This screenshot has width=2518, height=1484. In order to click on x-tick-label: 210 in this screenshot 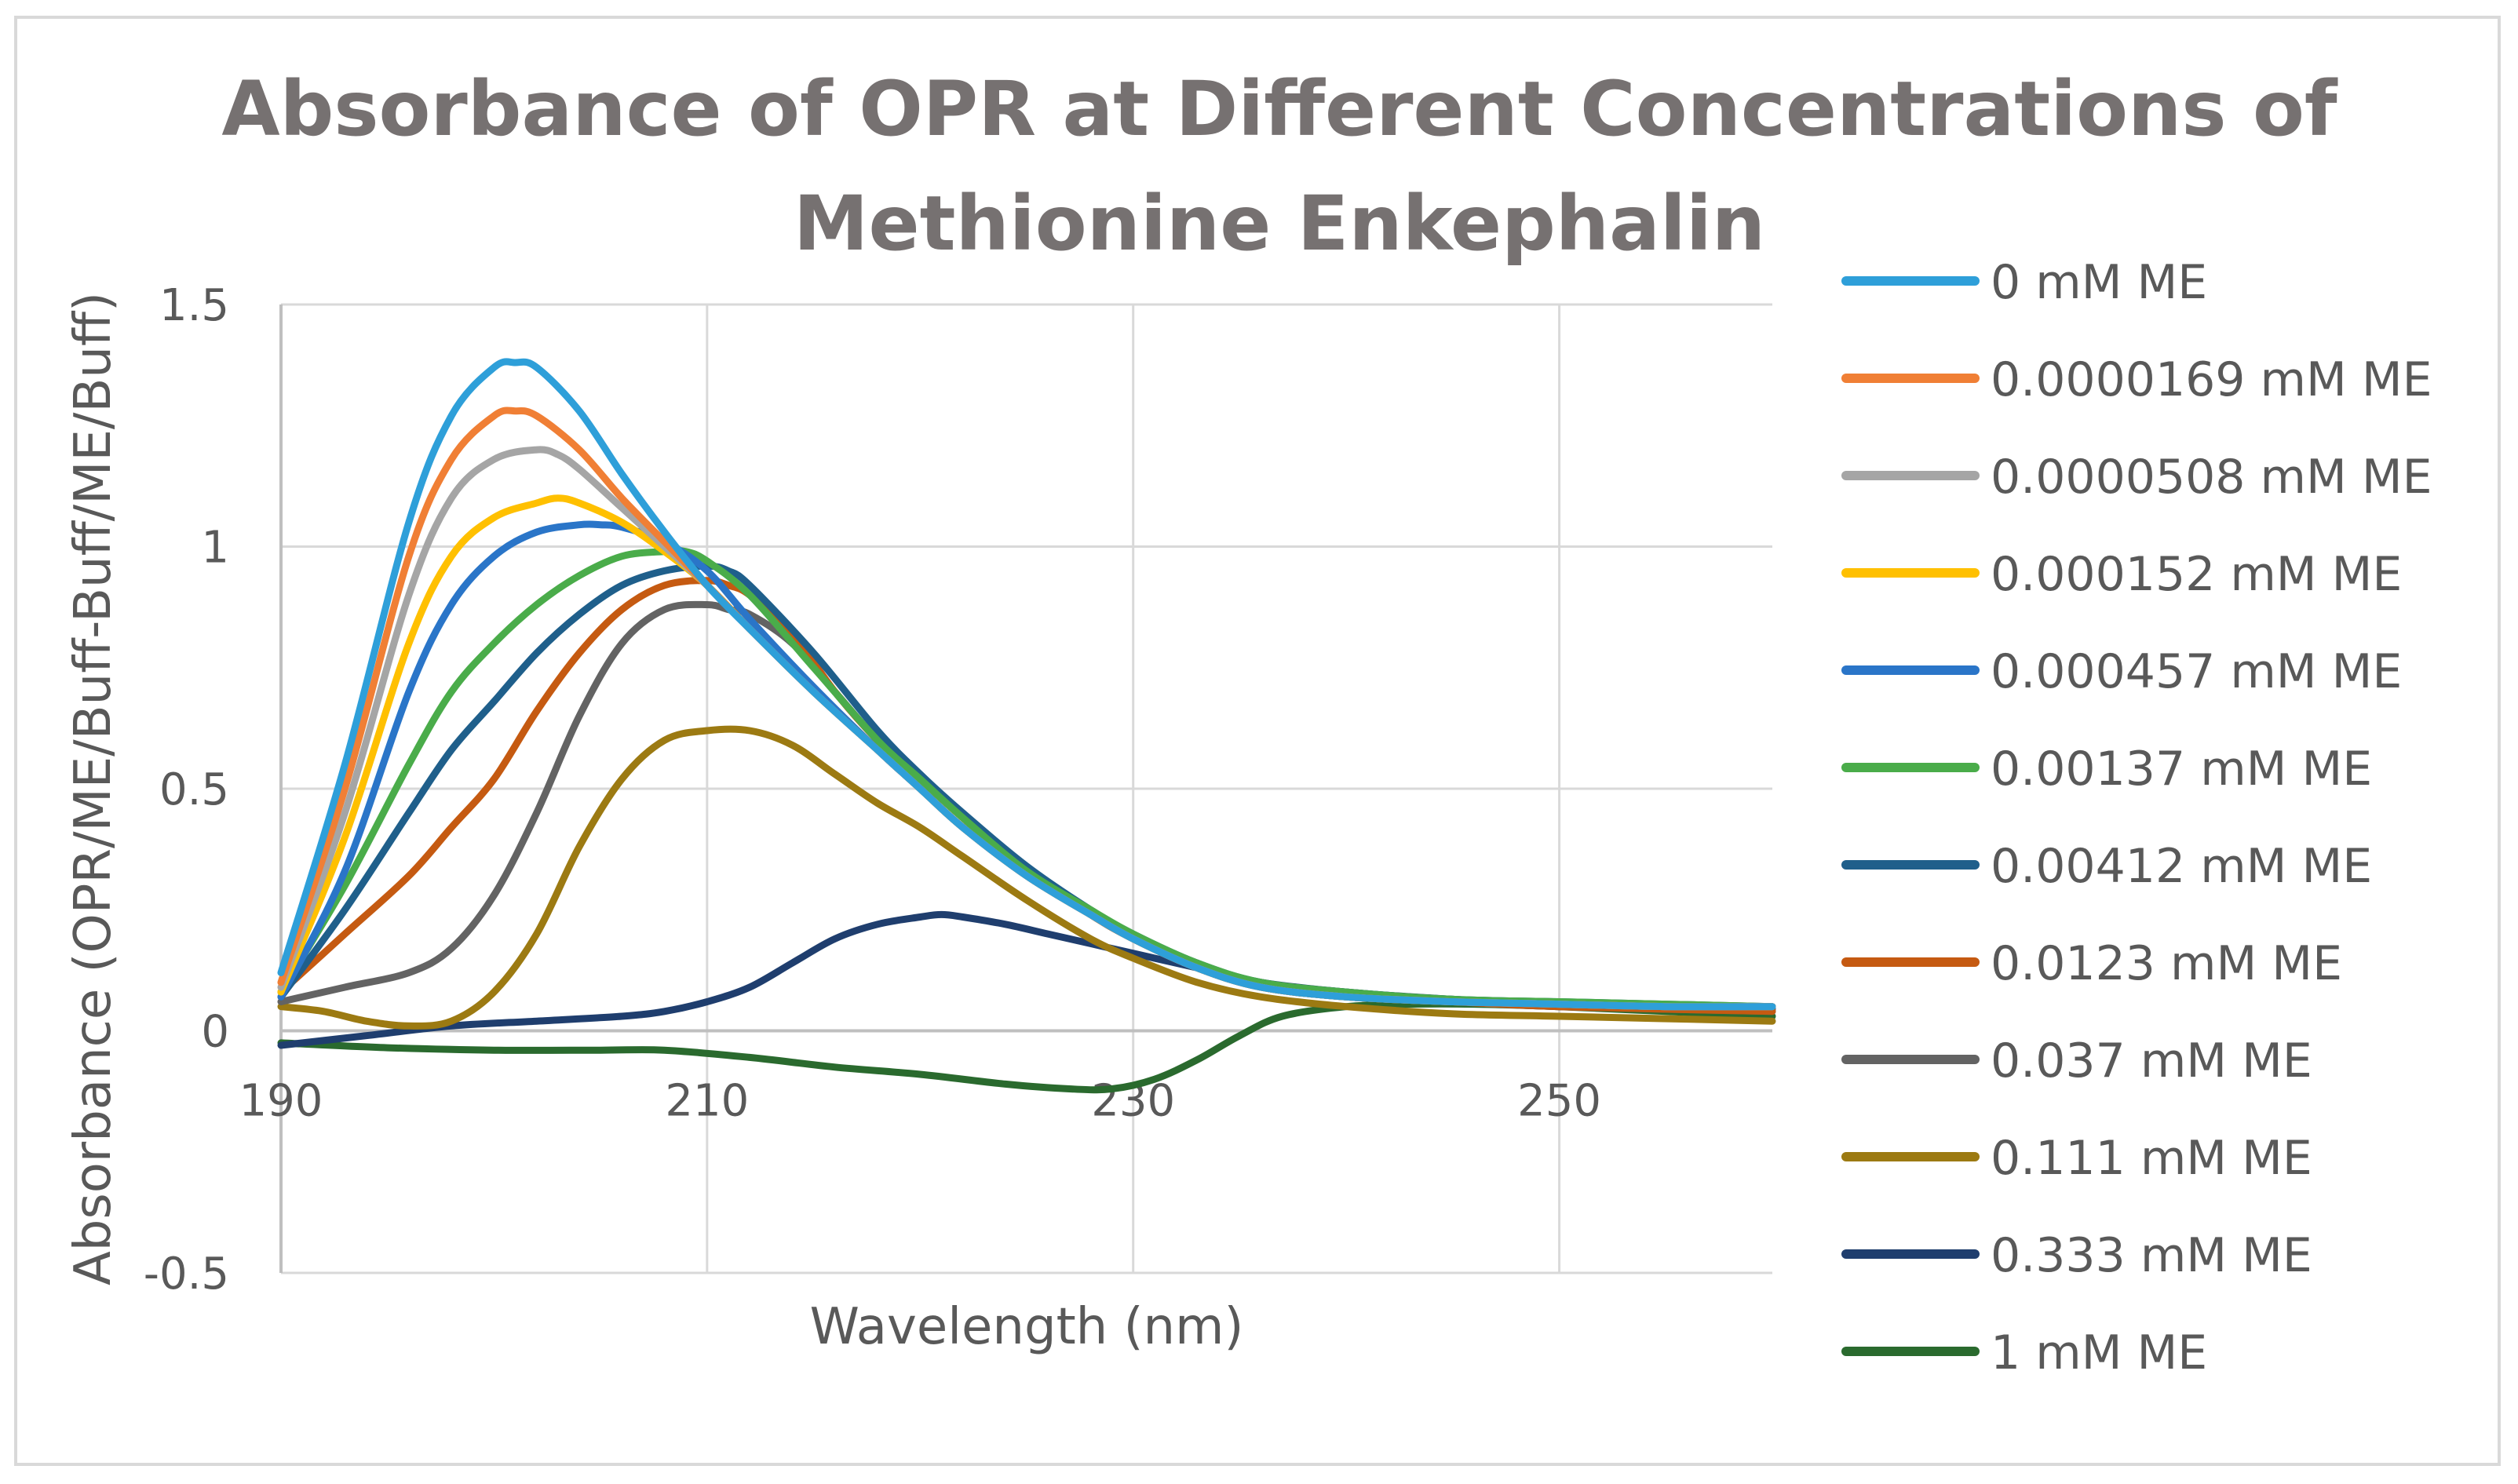, I will do `click(707, 1101)`.